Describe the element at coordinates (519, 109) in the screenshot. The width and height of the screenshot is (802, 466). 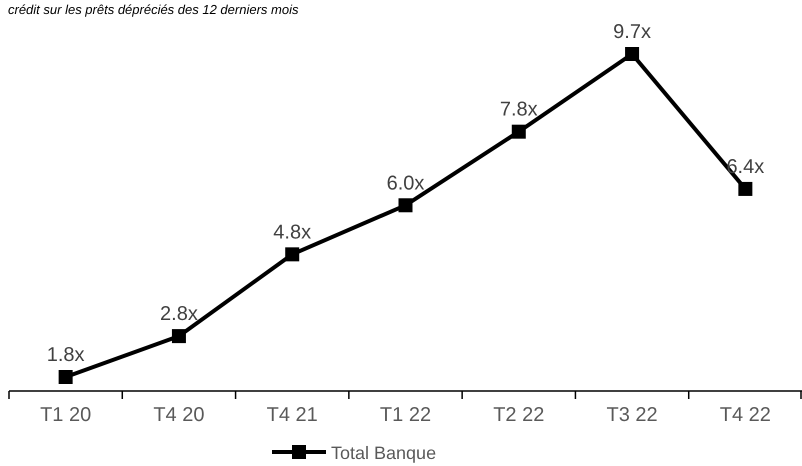
I see `data-label: 7.8x` at that location.